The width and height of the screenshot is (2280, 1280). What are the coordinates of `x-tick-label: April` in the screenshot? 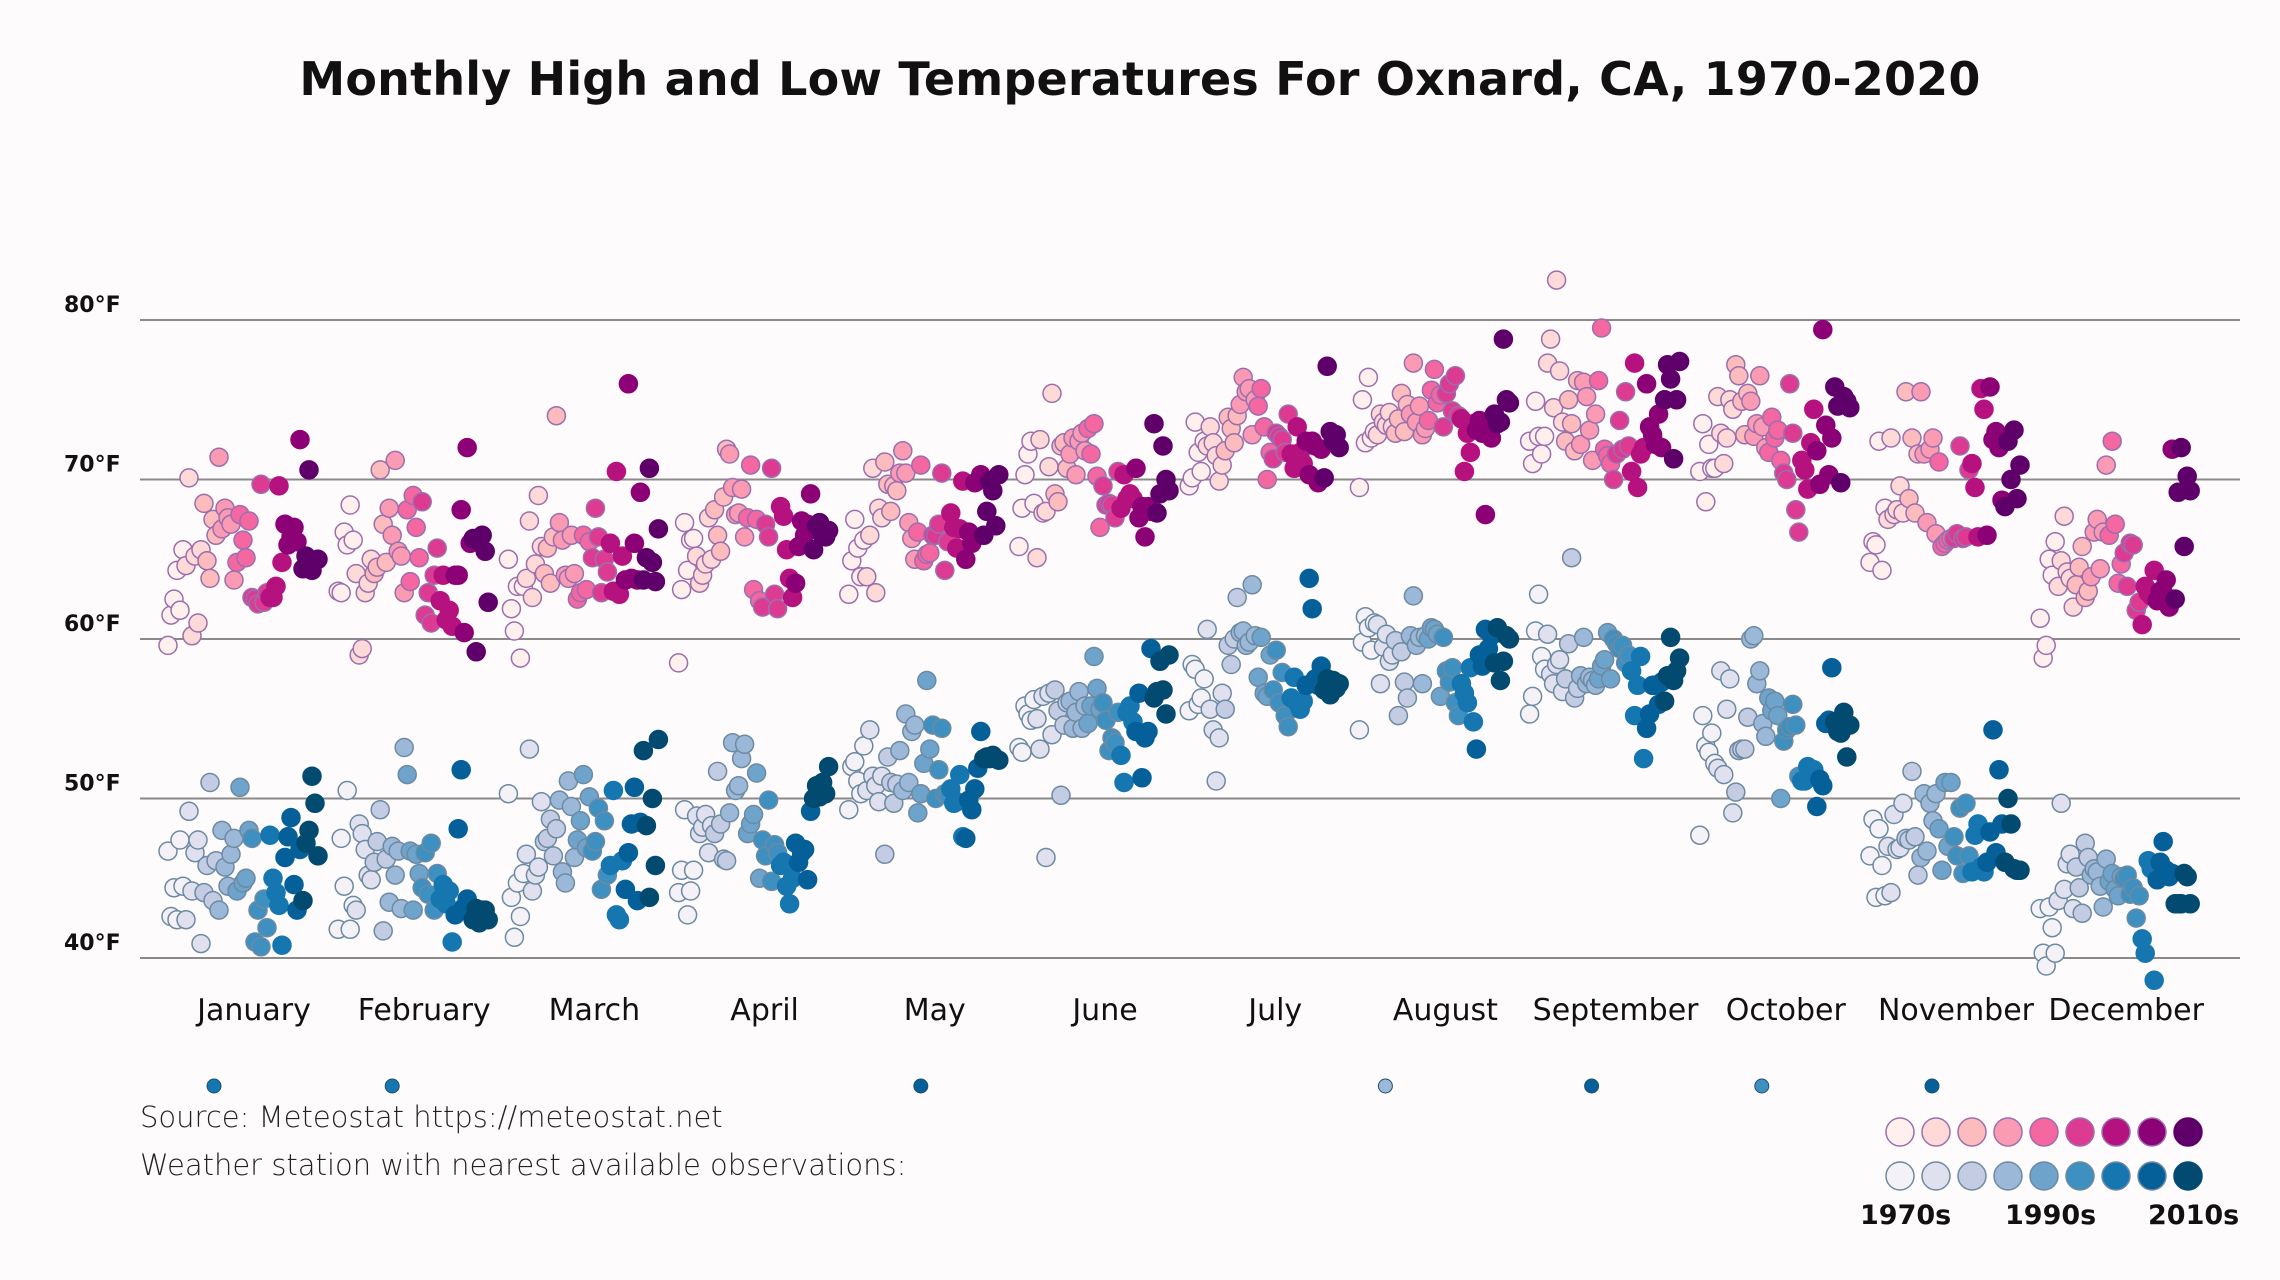 It's located at (764, 1010).